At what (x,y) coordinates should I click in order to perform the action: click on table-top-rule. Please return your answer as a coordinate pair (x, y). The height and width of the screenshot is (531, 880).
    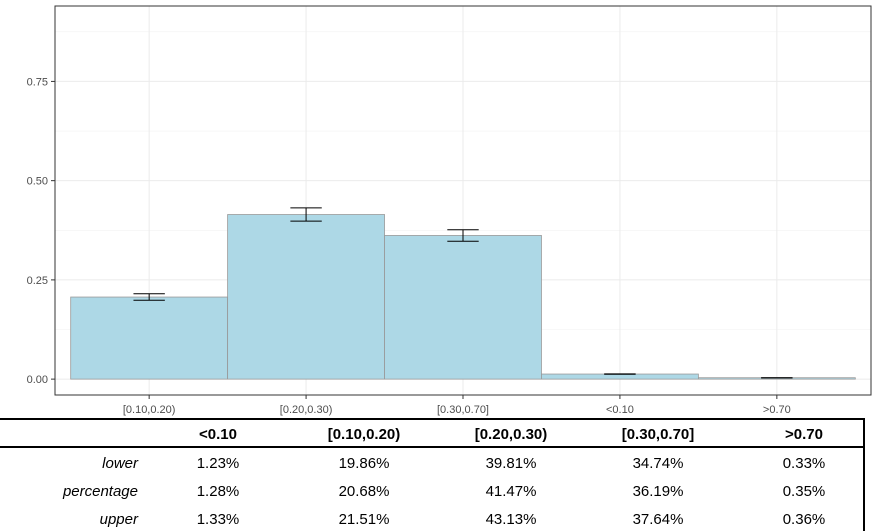
    Looking at the image, I should click on (432, 419).